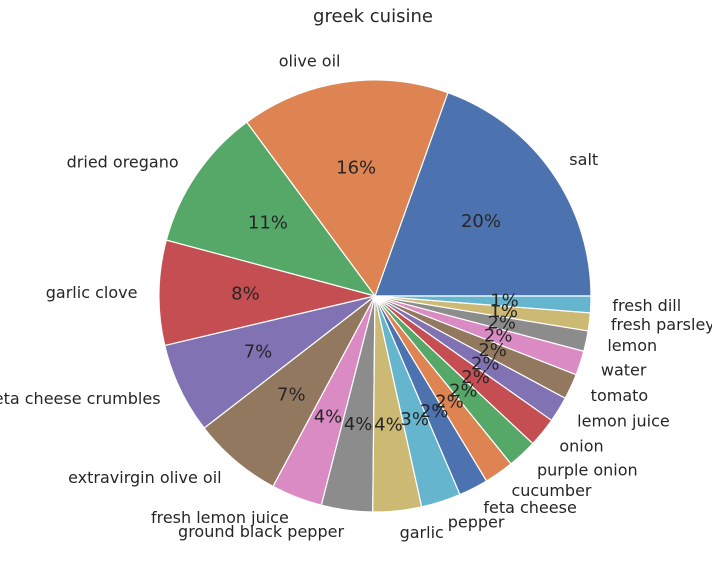  Describe the element at coordinates (483, 194) in the screenshot. I see `slice-salt` at that location.